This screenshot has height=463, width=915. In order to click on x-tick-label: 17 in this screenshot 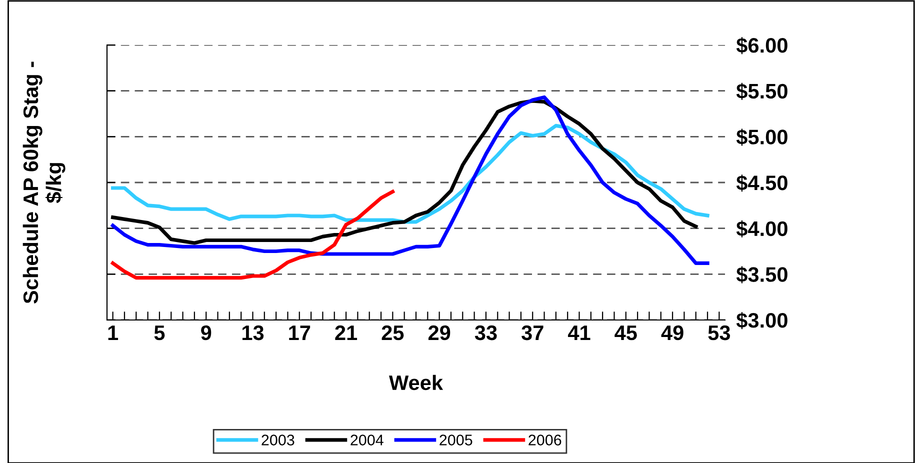, I will do `click(299, 333)`.